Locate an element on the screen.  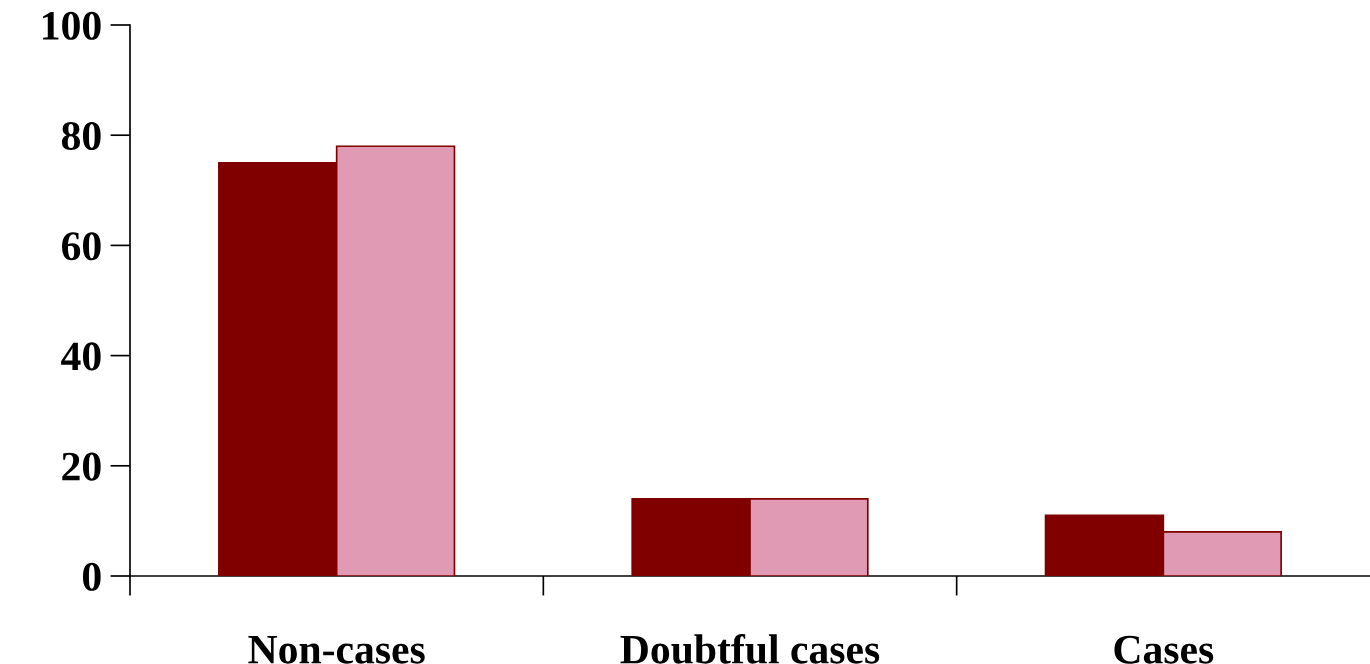
x-tick-label: Cases is located at coordinates (1164, 649).